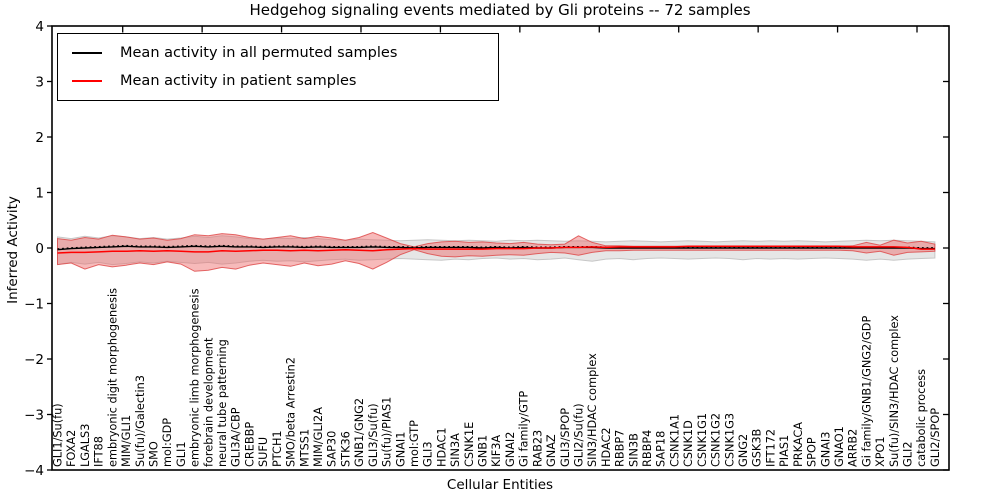 This screenshot has width=1000, height=500. What do you see at coordinates (195, 377) in the screenshot?
I see `x-tick-label: embryonic limb morphogenesis` at bounding box center [195, 377].